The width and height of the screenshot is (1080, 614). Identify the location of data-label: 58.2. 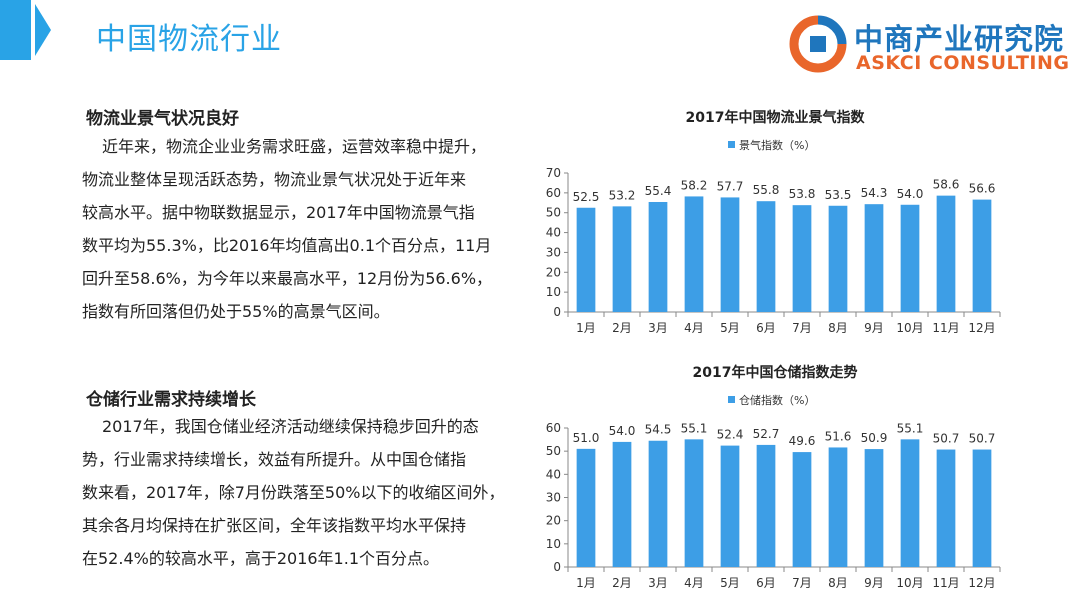
(694, 185).